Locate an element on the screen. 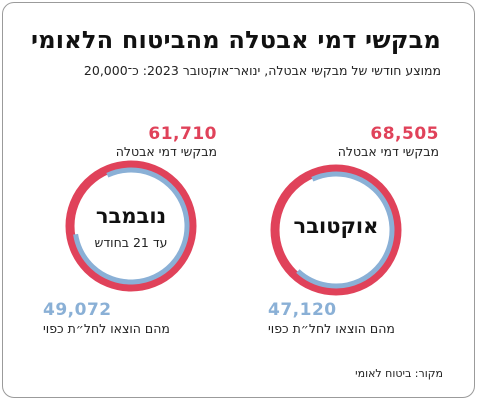 This screenshot has width=479, height=402. november-applicants-label: מבקשי דמי אבטלה is located at coordinates (166, 151).